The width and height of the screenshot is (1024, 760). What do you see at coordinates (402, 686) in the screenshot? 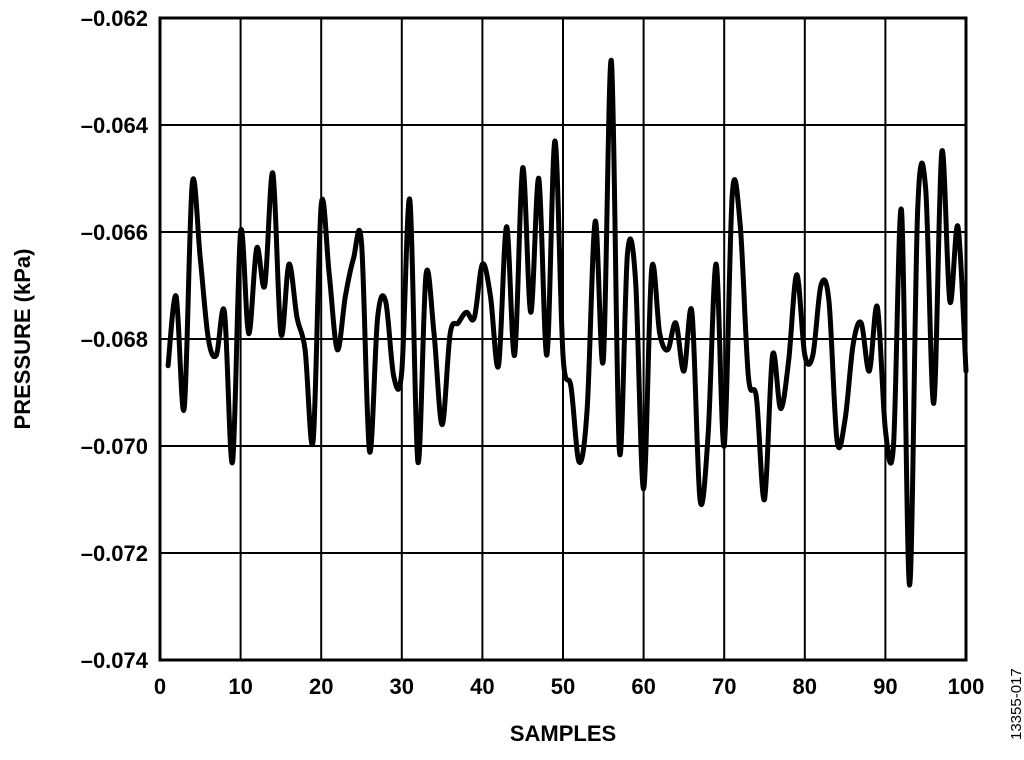
I see `x-tick-label: 30` at bounding box center [402, 686].